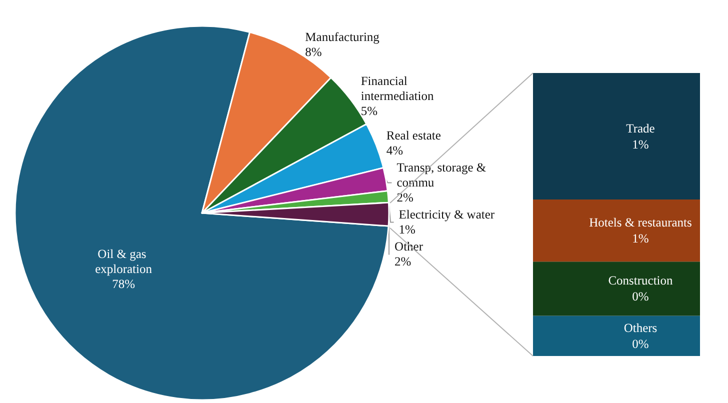  What do you see at coordinates (443, 175) in the screenshot?
I see `slice-label: Transp, storage & commu` at bounding box center [443, 175].